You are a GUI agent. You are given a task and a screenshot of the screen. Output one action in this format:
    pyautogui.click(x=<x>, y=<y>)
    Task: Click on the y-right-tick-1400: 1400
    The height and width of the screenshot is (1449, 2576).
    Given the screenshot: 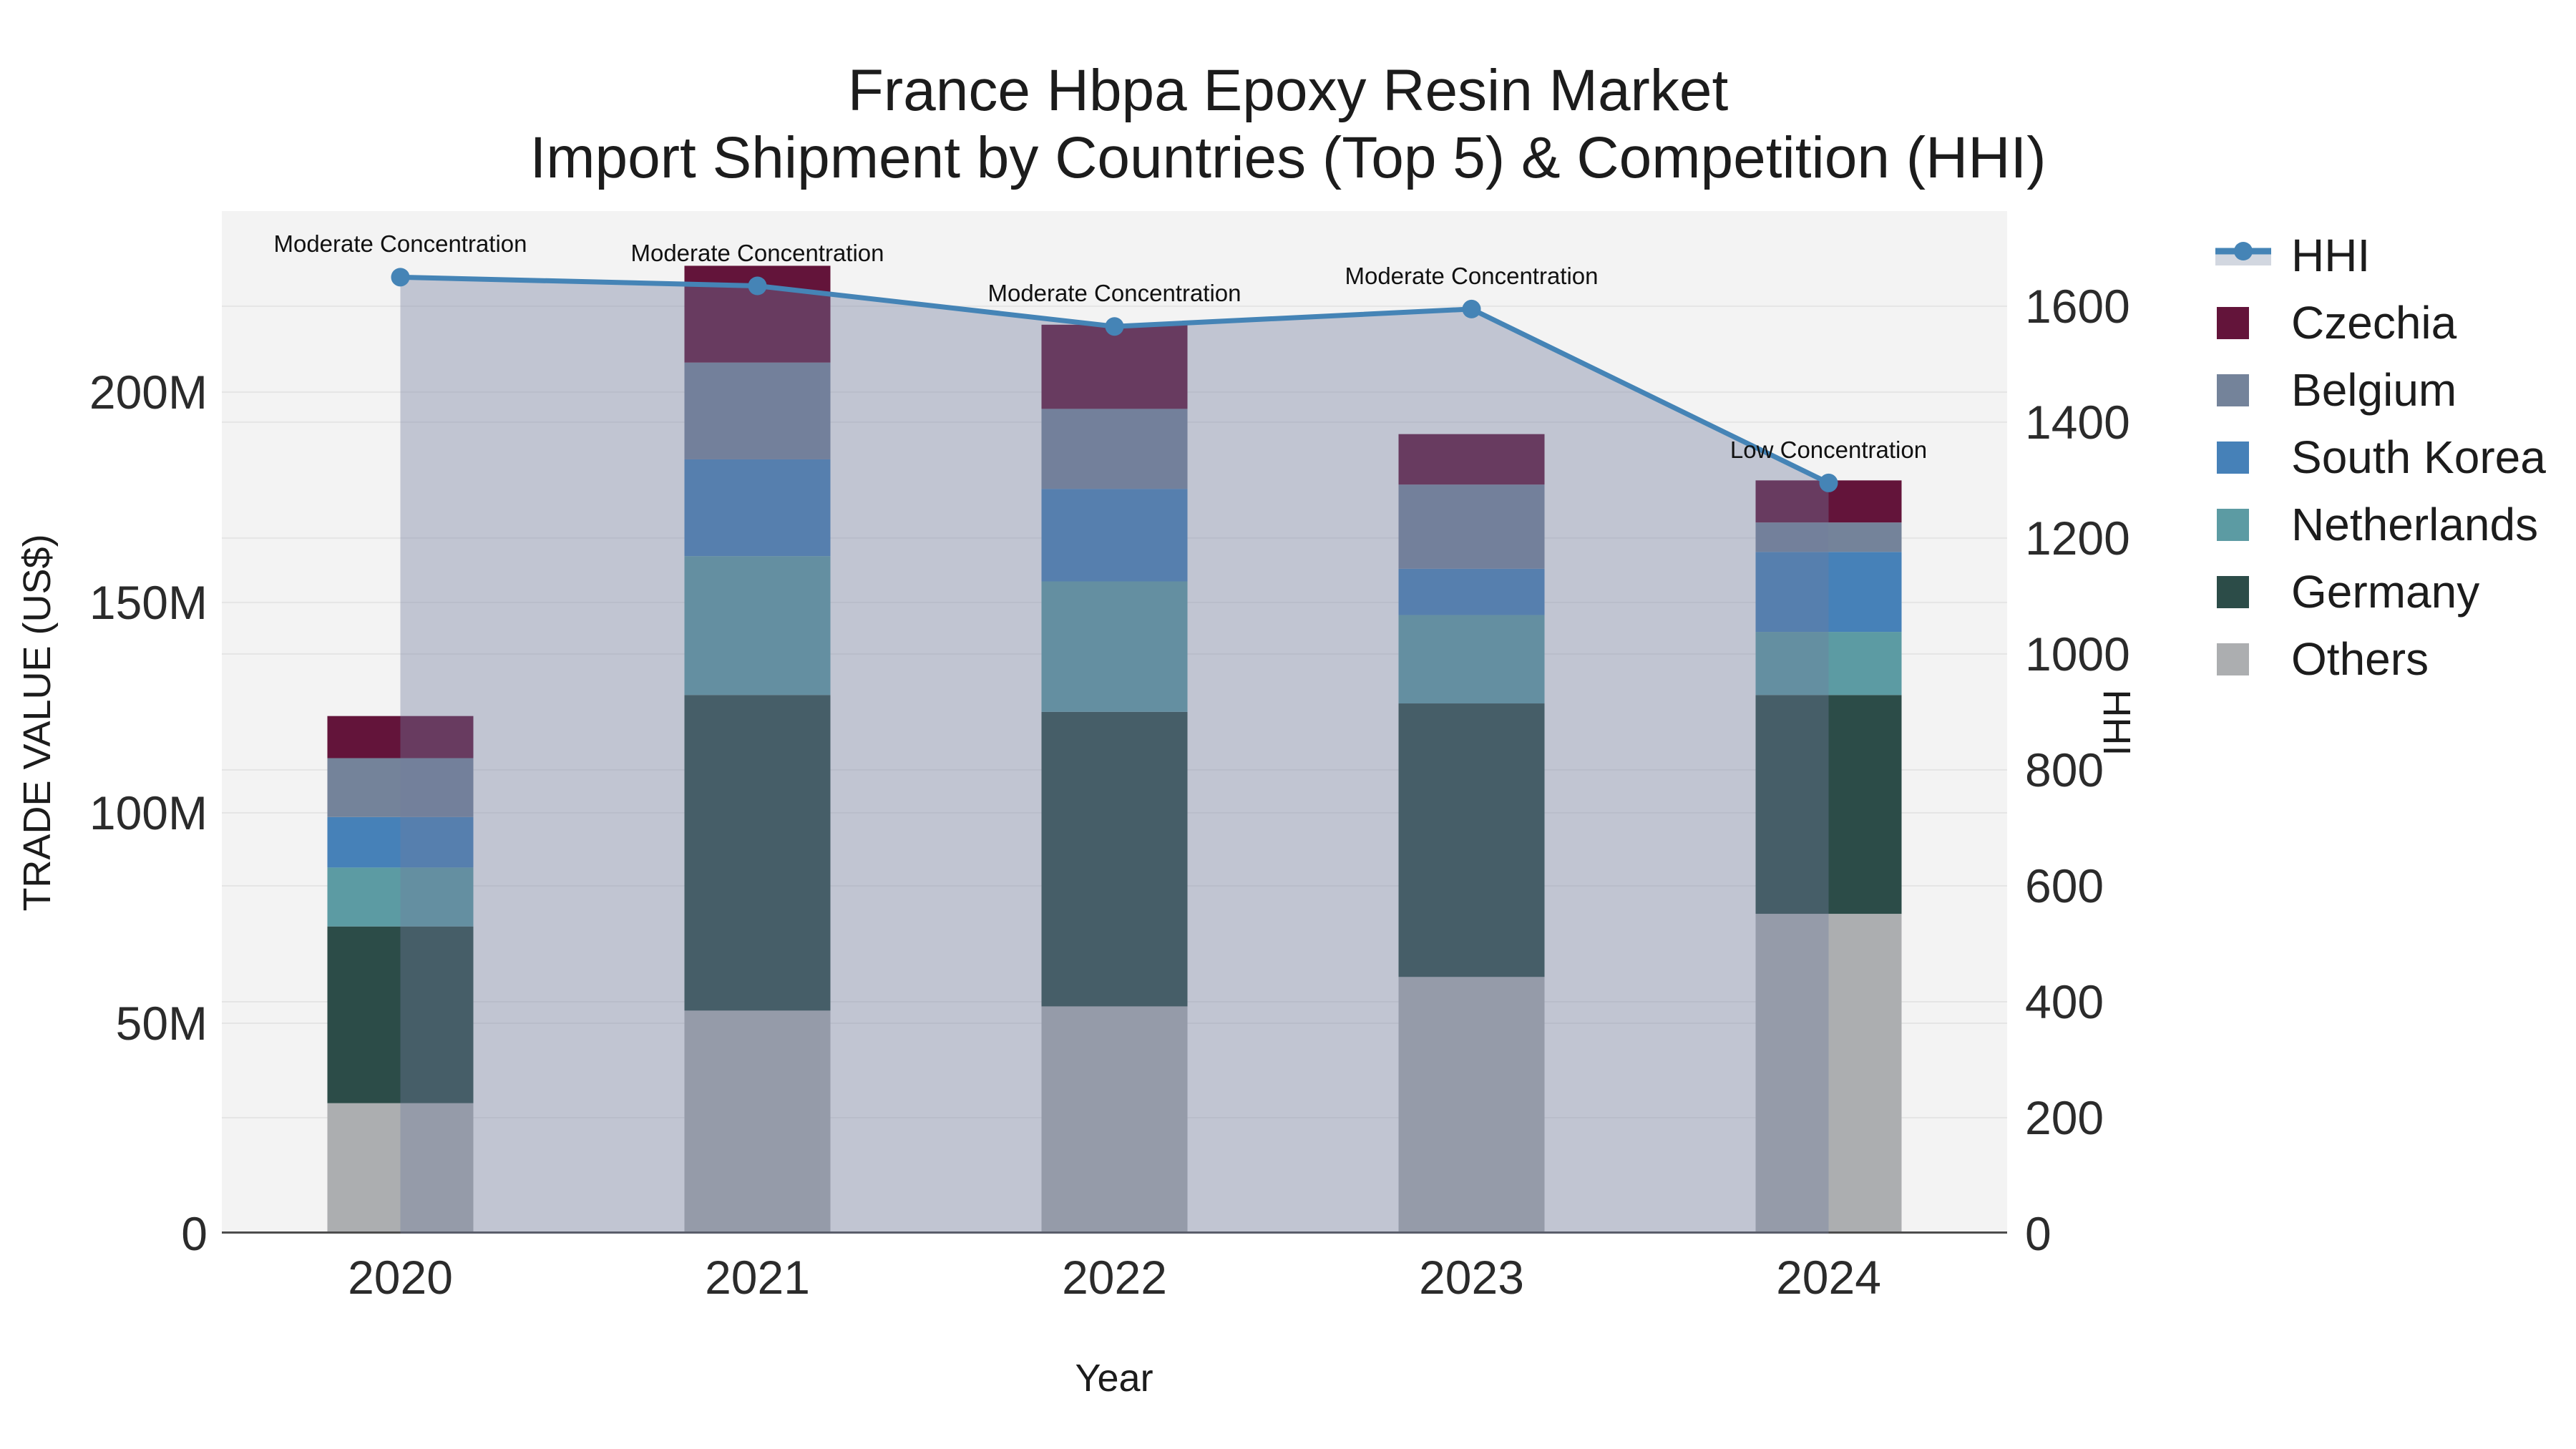 What is the action you would take?
    pyautogui.click(x=2077, y=422)
    